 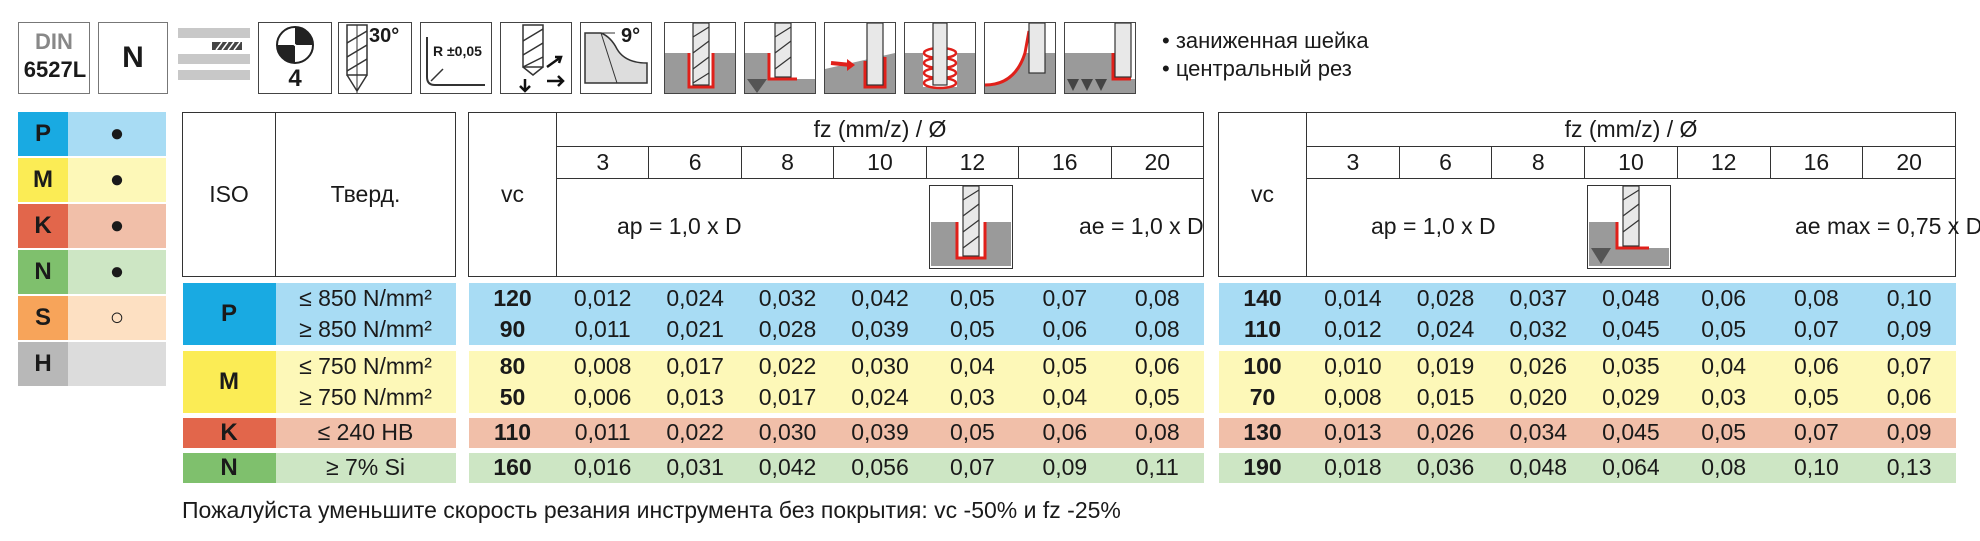 What do you see at coordinates (631, 36) in the screenshot?
I see `clearance-angle-value: 9°` at bounding box center [631, 36].